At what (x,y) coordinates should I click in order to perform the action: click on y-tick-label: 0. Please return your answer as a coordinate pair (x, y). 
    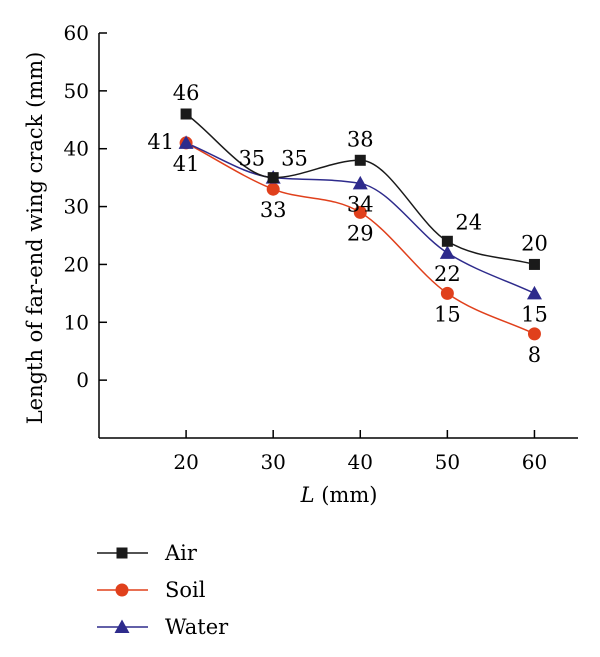
    Looking at the image, I should click on (82, 380).